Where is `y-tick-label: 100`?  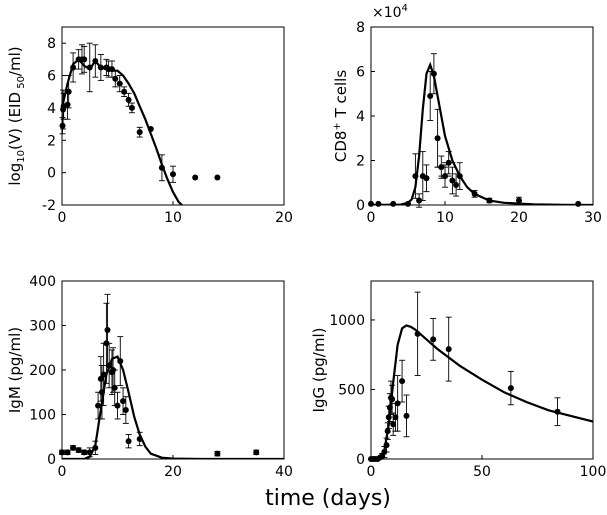 y-tick-label: 100 is located at coordinates (42, 416).